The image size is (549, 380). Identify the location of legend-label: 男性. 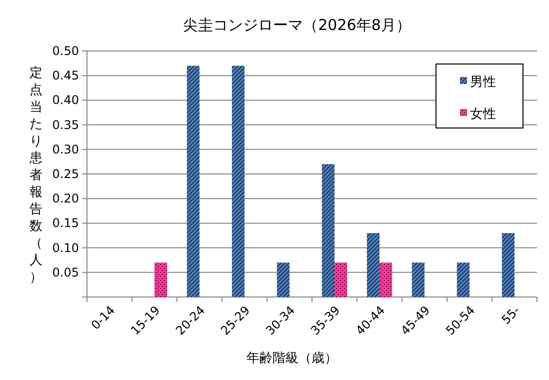
(483, 82).